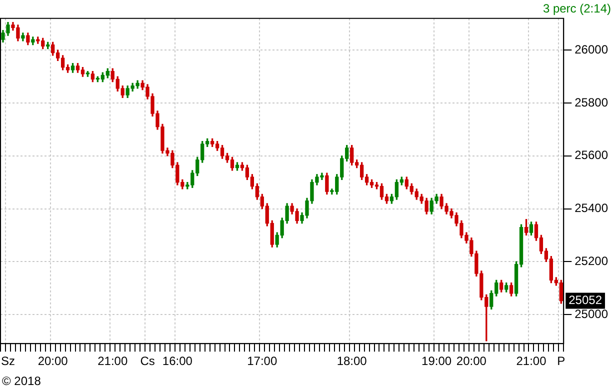 This screenshot has width=615, height=390. I want to click on x-tick-label: P, so click(561, 361).